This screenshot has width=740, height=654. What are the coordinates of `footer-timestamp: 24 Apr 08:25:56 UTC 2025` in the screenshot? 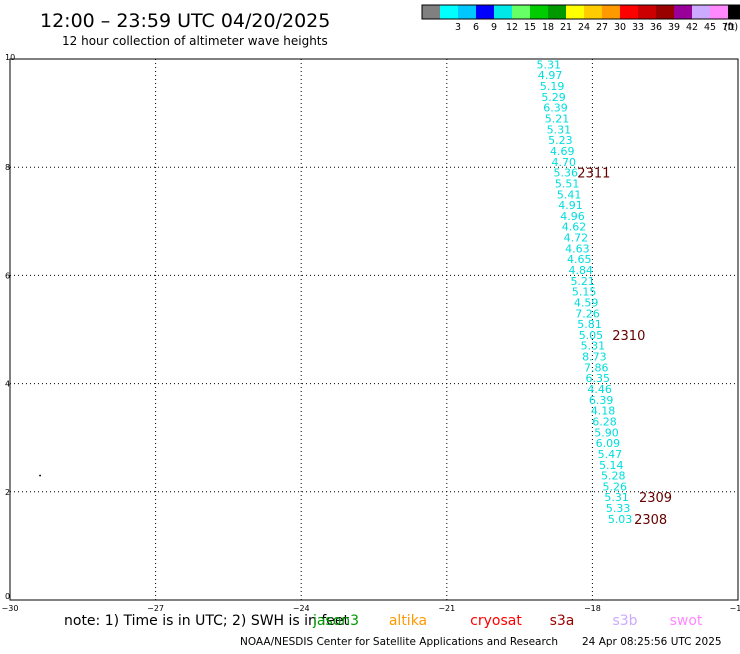 It's located at (652, 642).